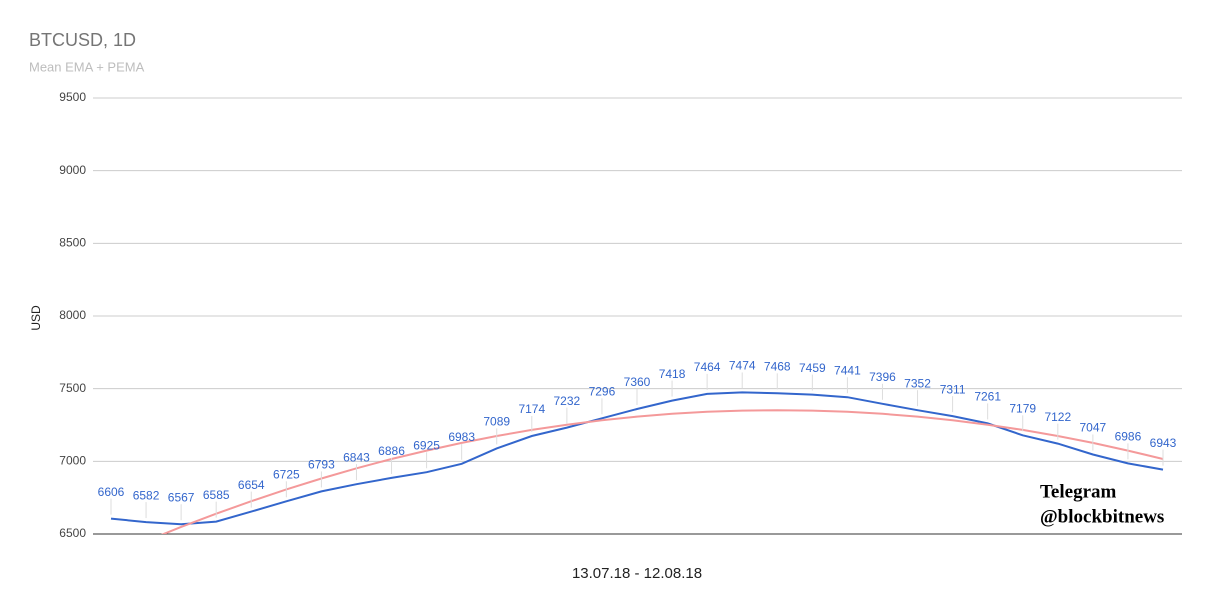  I want to click on data-label: 7418, so click(672, 374).